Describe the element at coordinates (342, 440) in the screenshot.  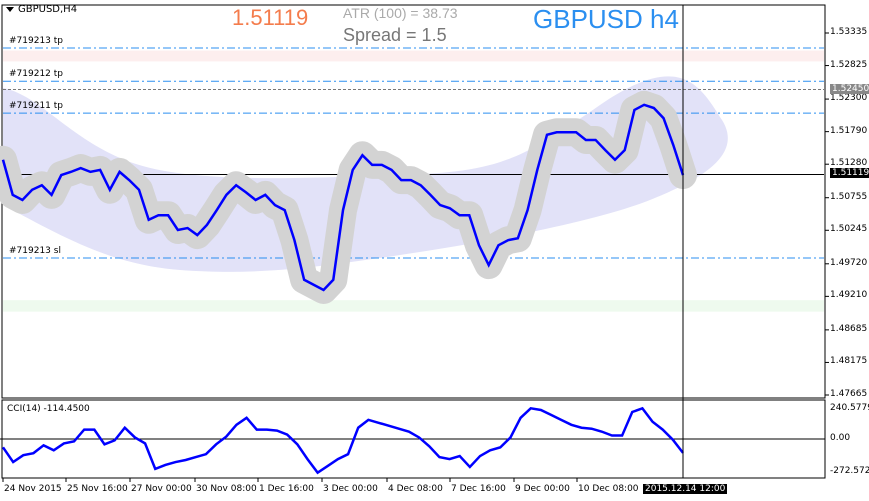
I see `cci-line` at that location.